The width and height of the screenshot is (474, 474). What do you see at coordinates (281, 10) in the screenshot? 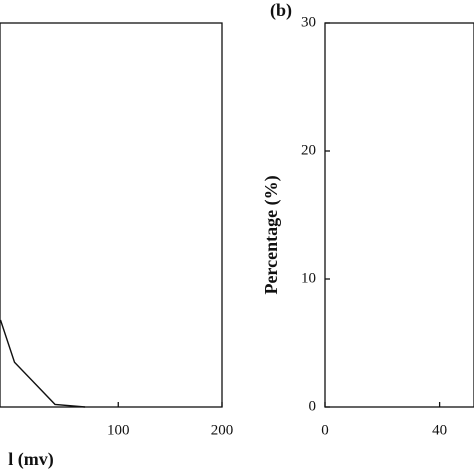
I see `panel-label: (b)` at bounding box center [281, 10].